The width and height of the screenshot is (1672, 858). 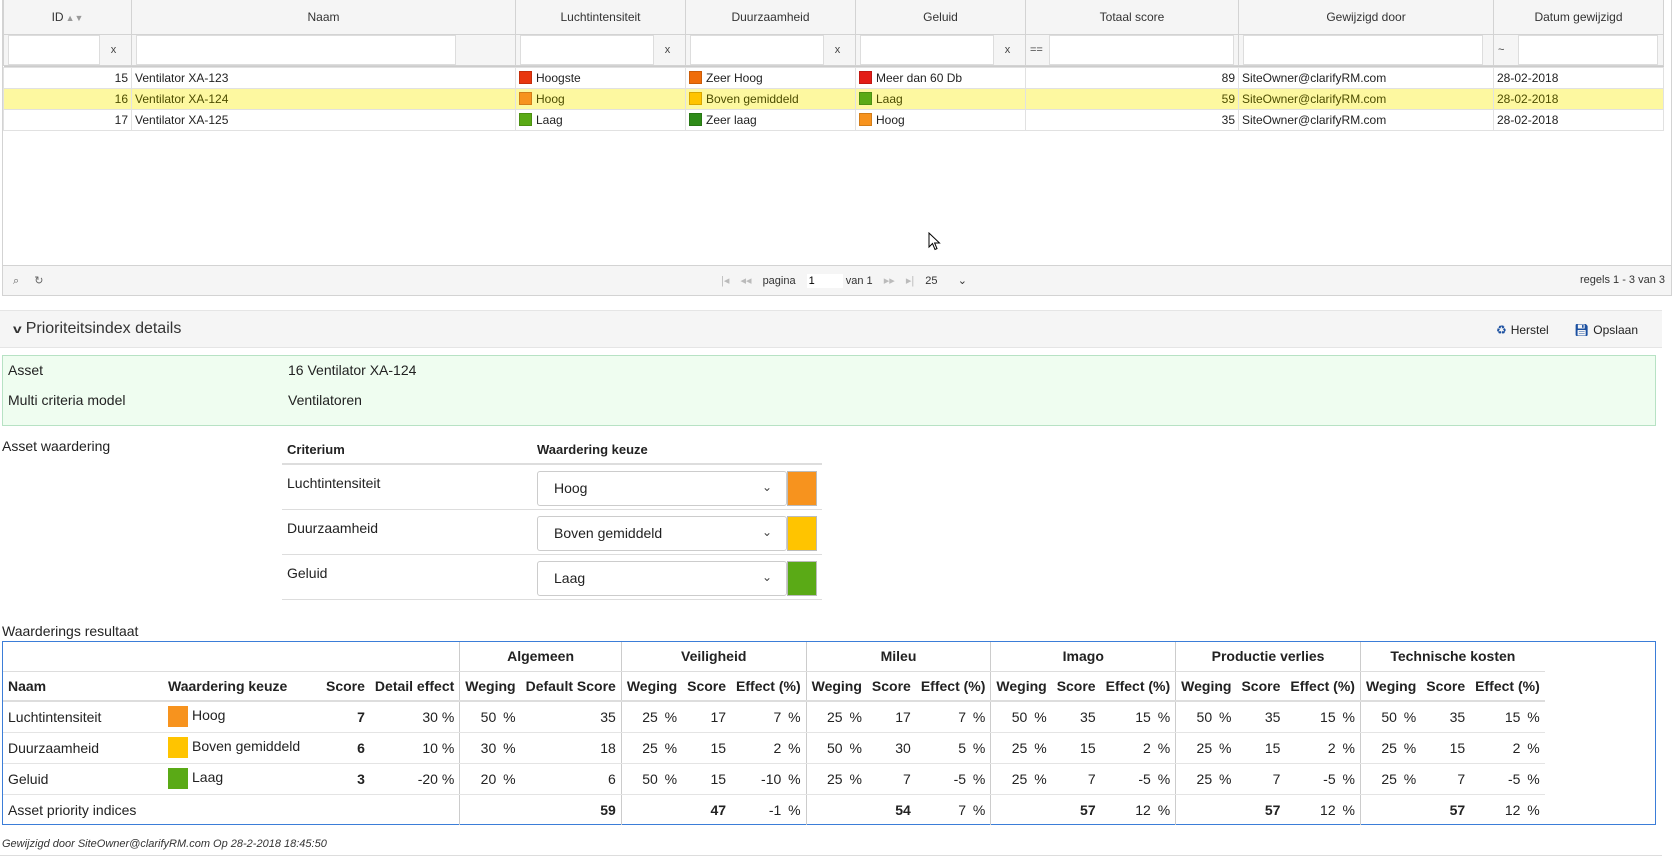 What do you see at coordinates (824, 281) in the screenshot?
I see `page-input` at bounding box center [824, 281].